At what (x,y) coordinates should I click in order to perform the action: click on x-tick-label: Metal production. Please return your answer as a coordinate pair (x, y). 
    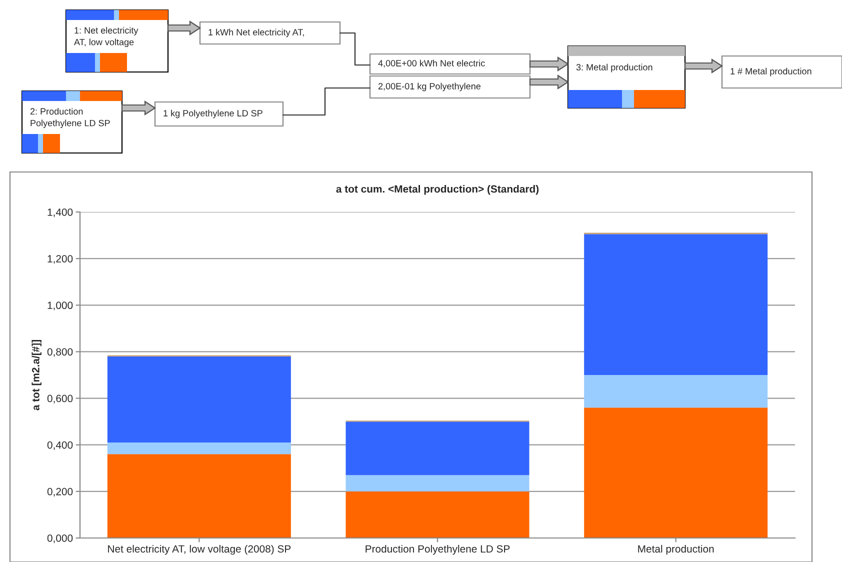
    Looking at the image, I should click on (676, 549).